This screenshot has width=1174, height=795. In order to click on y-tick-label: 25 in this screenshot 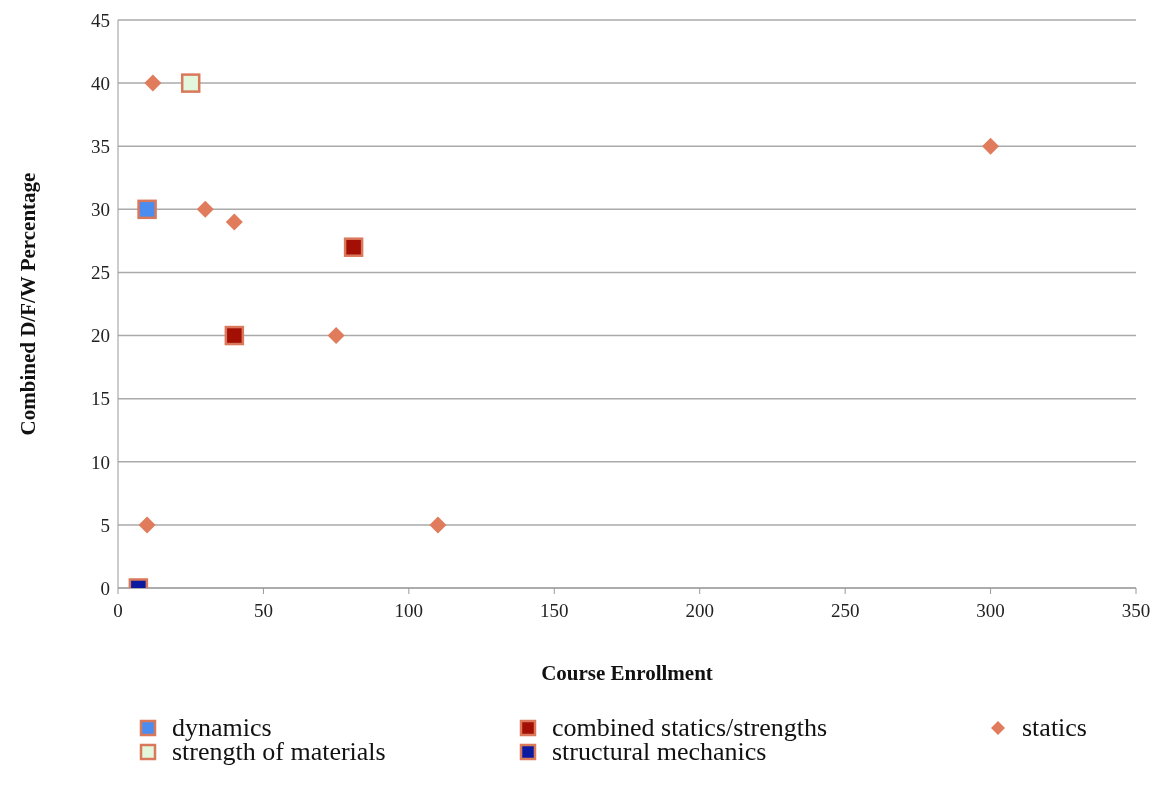, I will do `click(100, 273)`.